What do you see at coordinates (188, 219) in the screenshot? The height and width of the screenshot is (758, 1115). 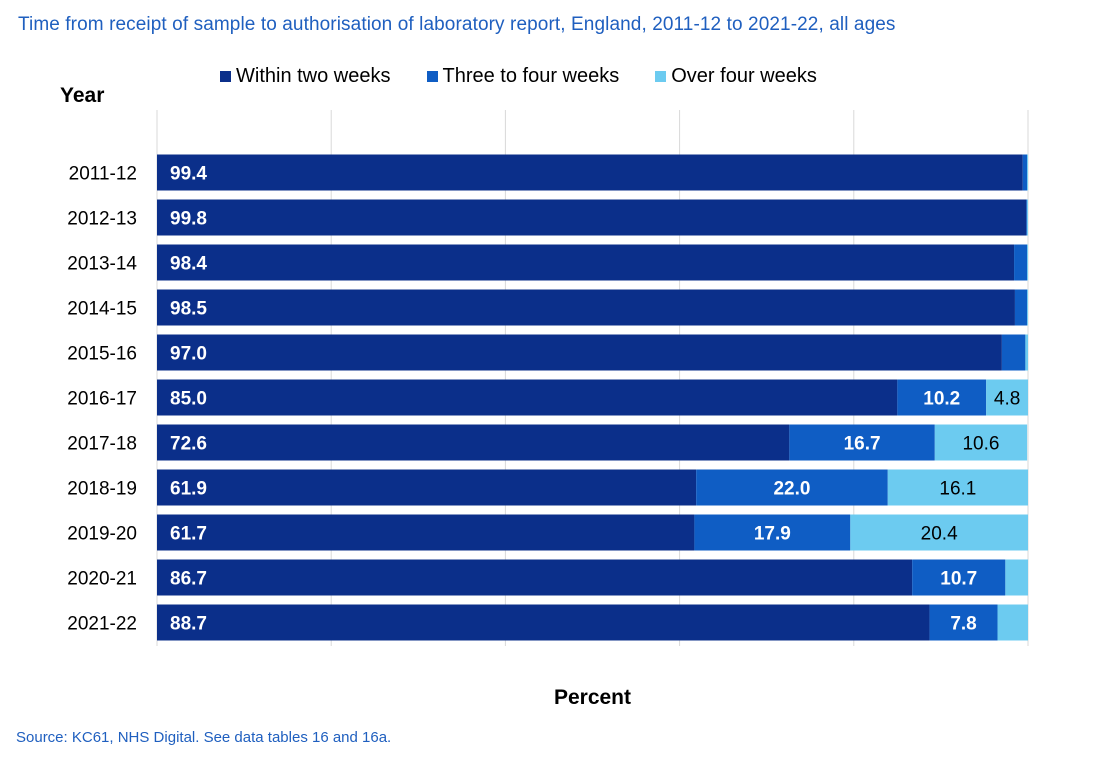 I see `data-label: 99.8` at bounding box center [188, 219].